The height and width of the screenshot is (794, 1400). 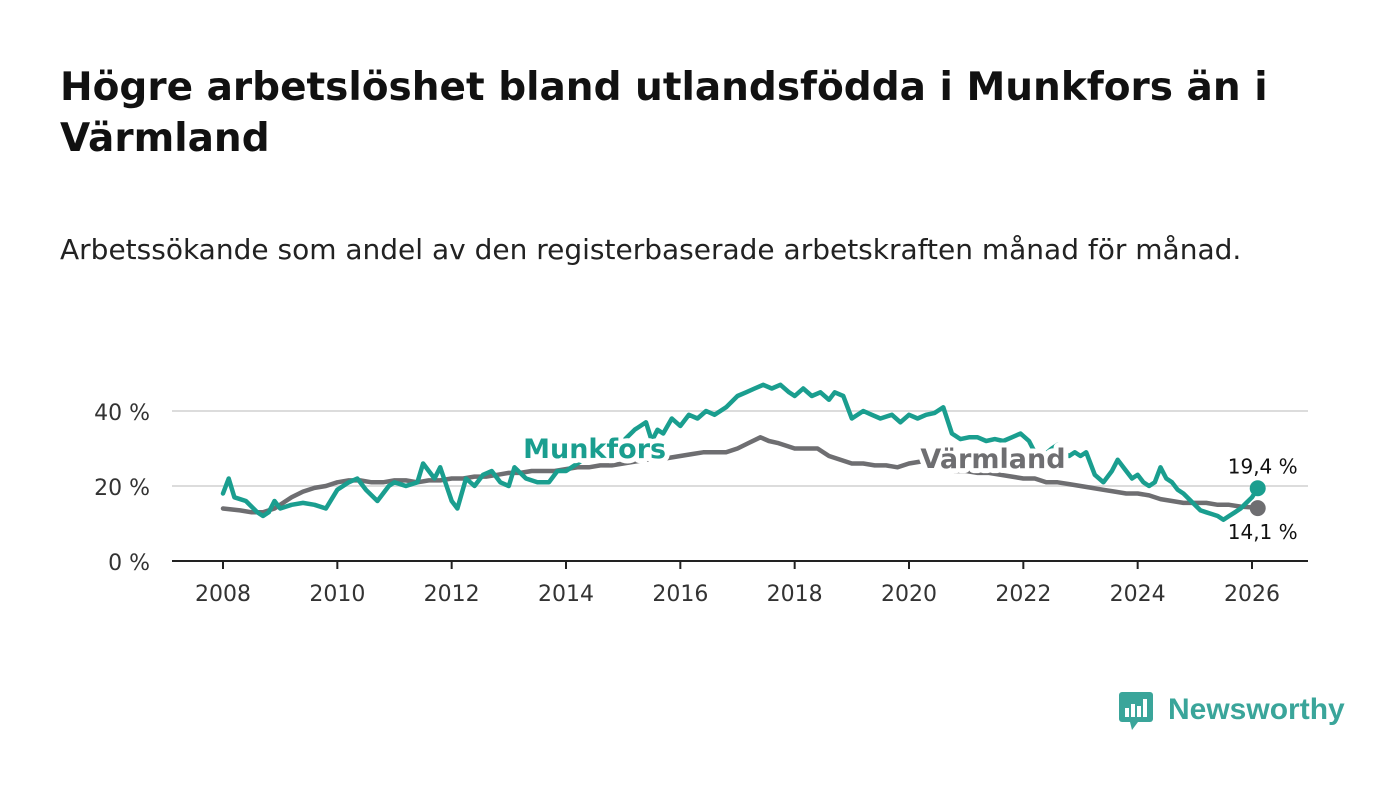 I want to click on newsworthy-logo: Newsworthy, so click(x=1233, y=714).